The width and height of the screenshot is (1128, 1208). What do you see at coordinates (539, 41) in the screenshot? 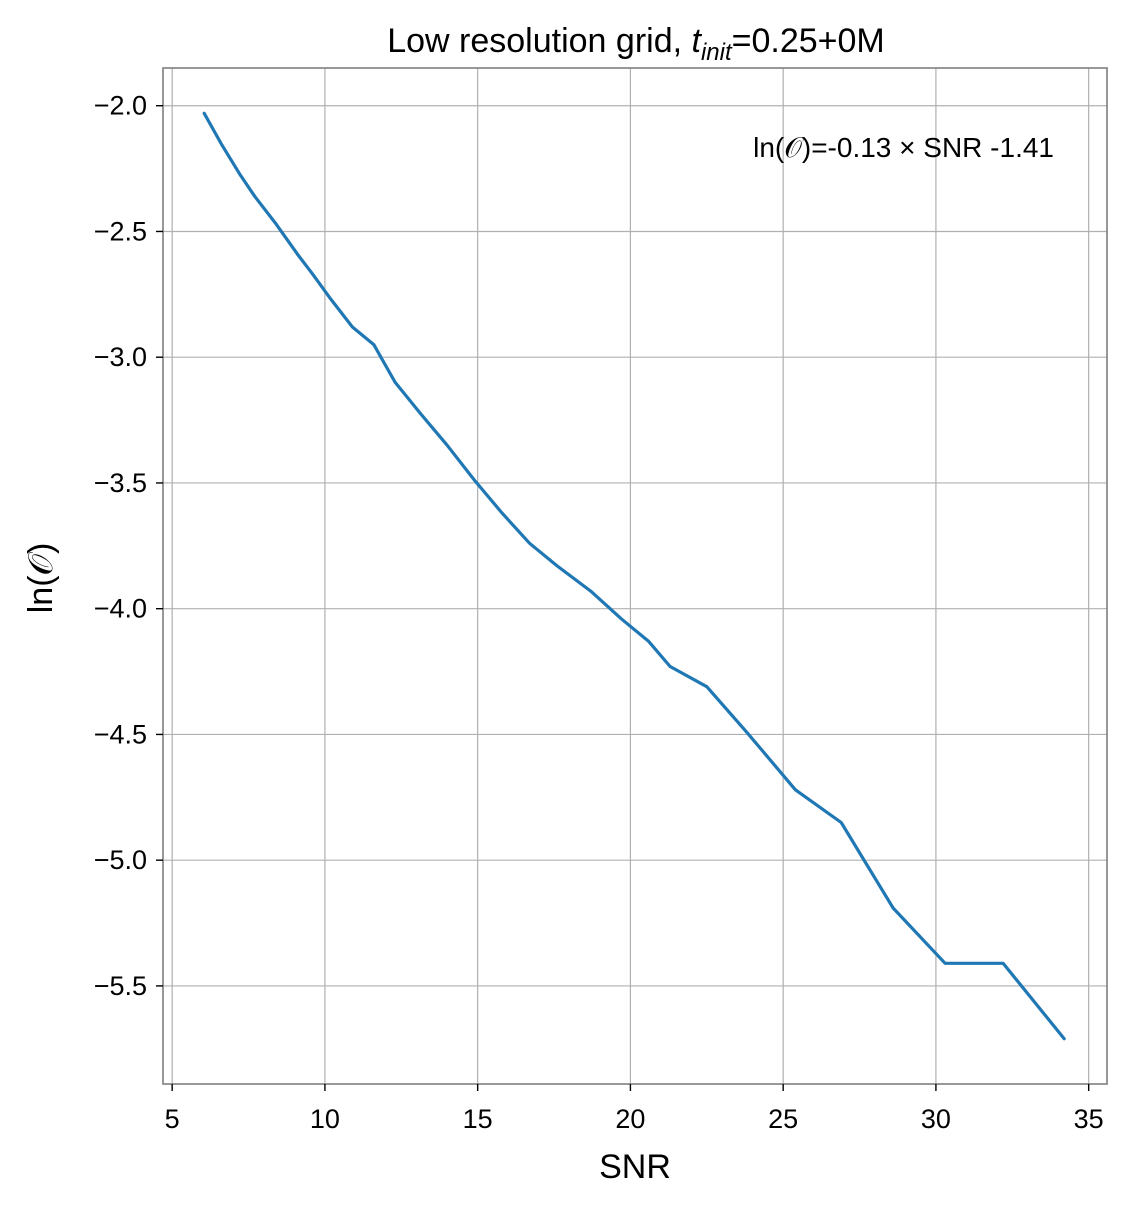
I see `chart-title-prefix: Low resolution grid,` at bounding box center [539, 41].